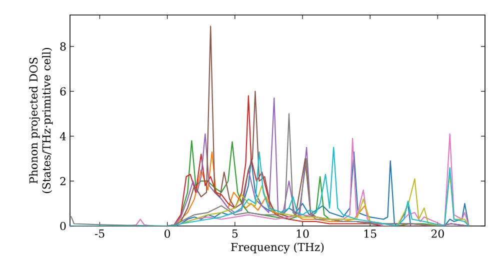 This screenshot has width=500, height=280. I want to click on x-tick-label: 0, so click(167, 234).